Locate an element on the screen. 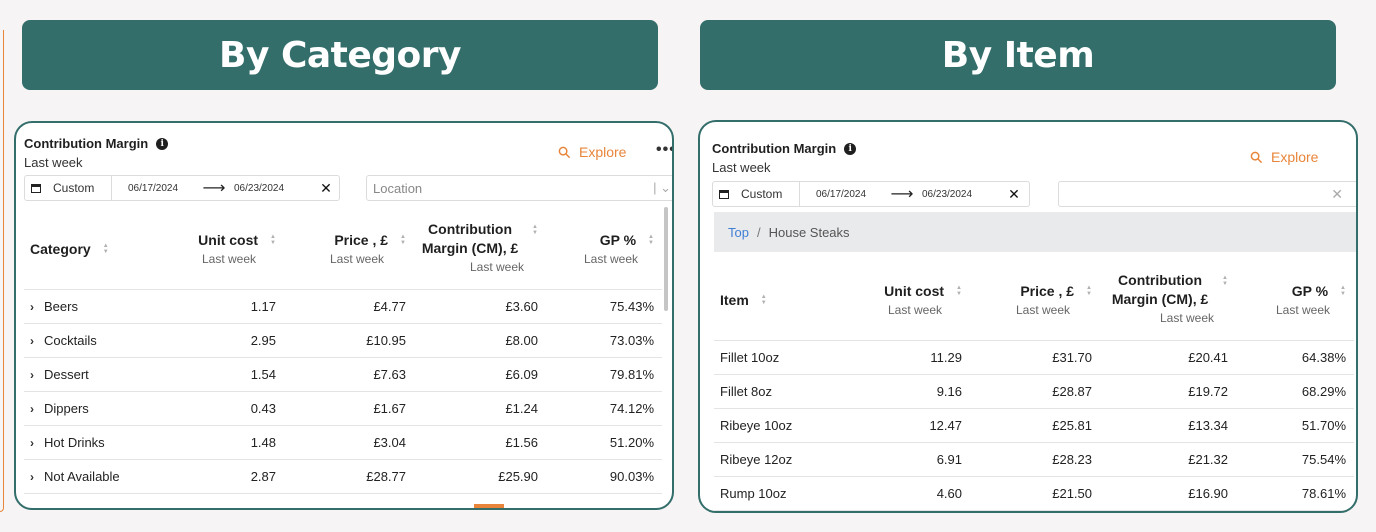 The image size is (1376, 532). breadcrumb: Top / House Steaks is located at coordinates (1035, 232).